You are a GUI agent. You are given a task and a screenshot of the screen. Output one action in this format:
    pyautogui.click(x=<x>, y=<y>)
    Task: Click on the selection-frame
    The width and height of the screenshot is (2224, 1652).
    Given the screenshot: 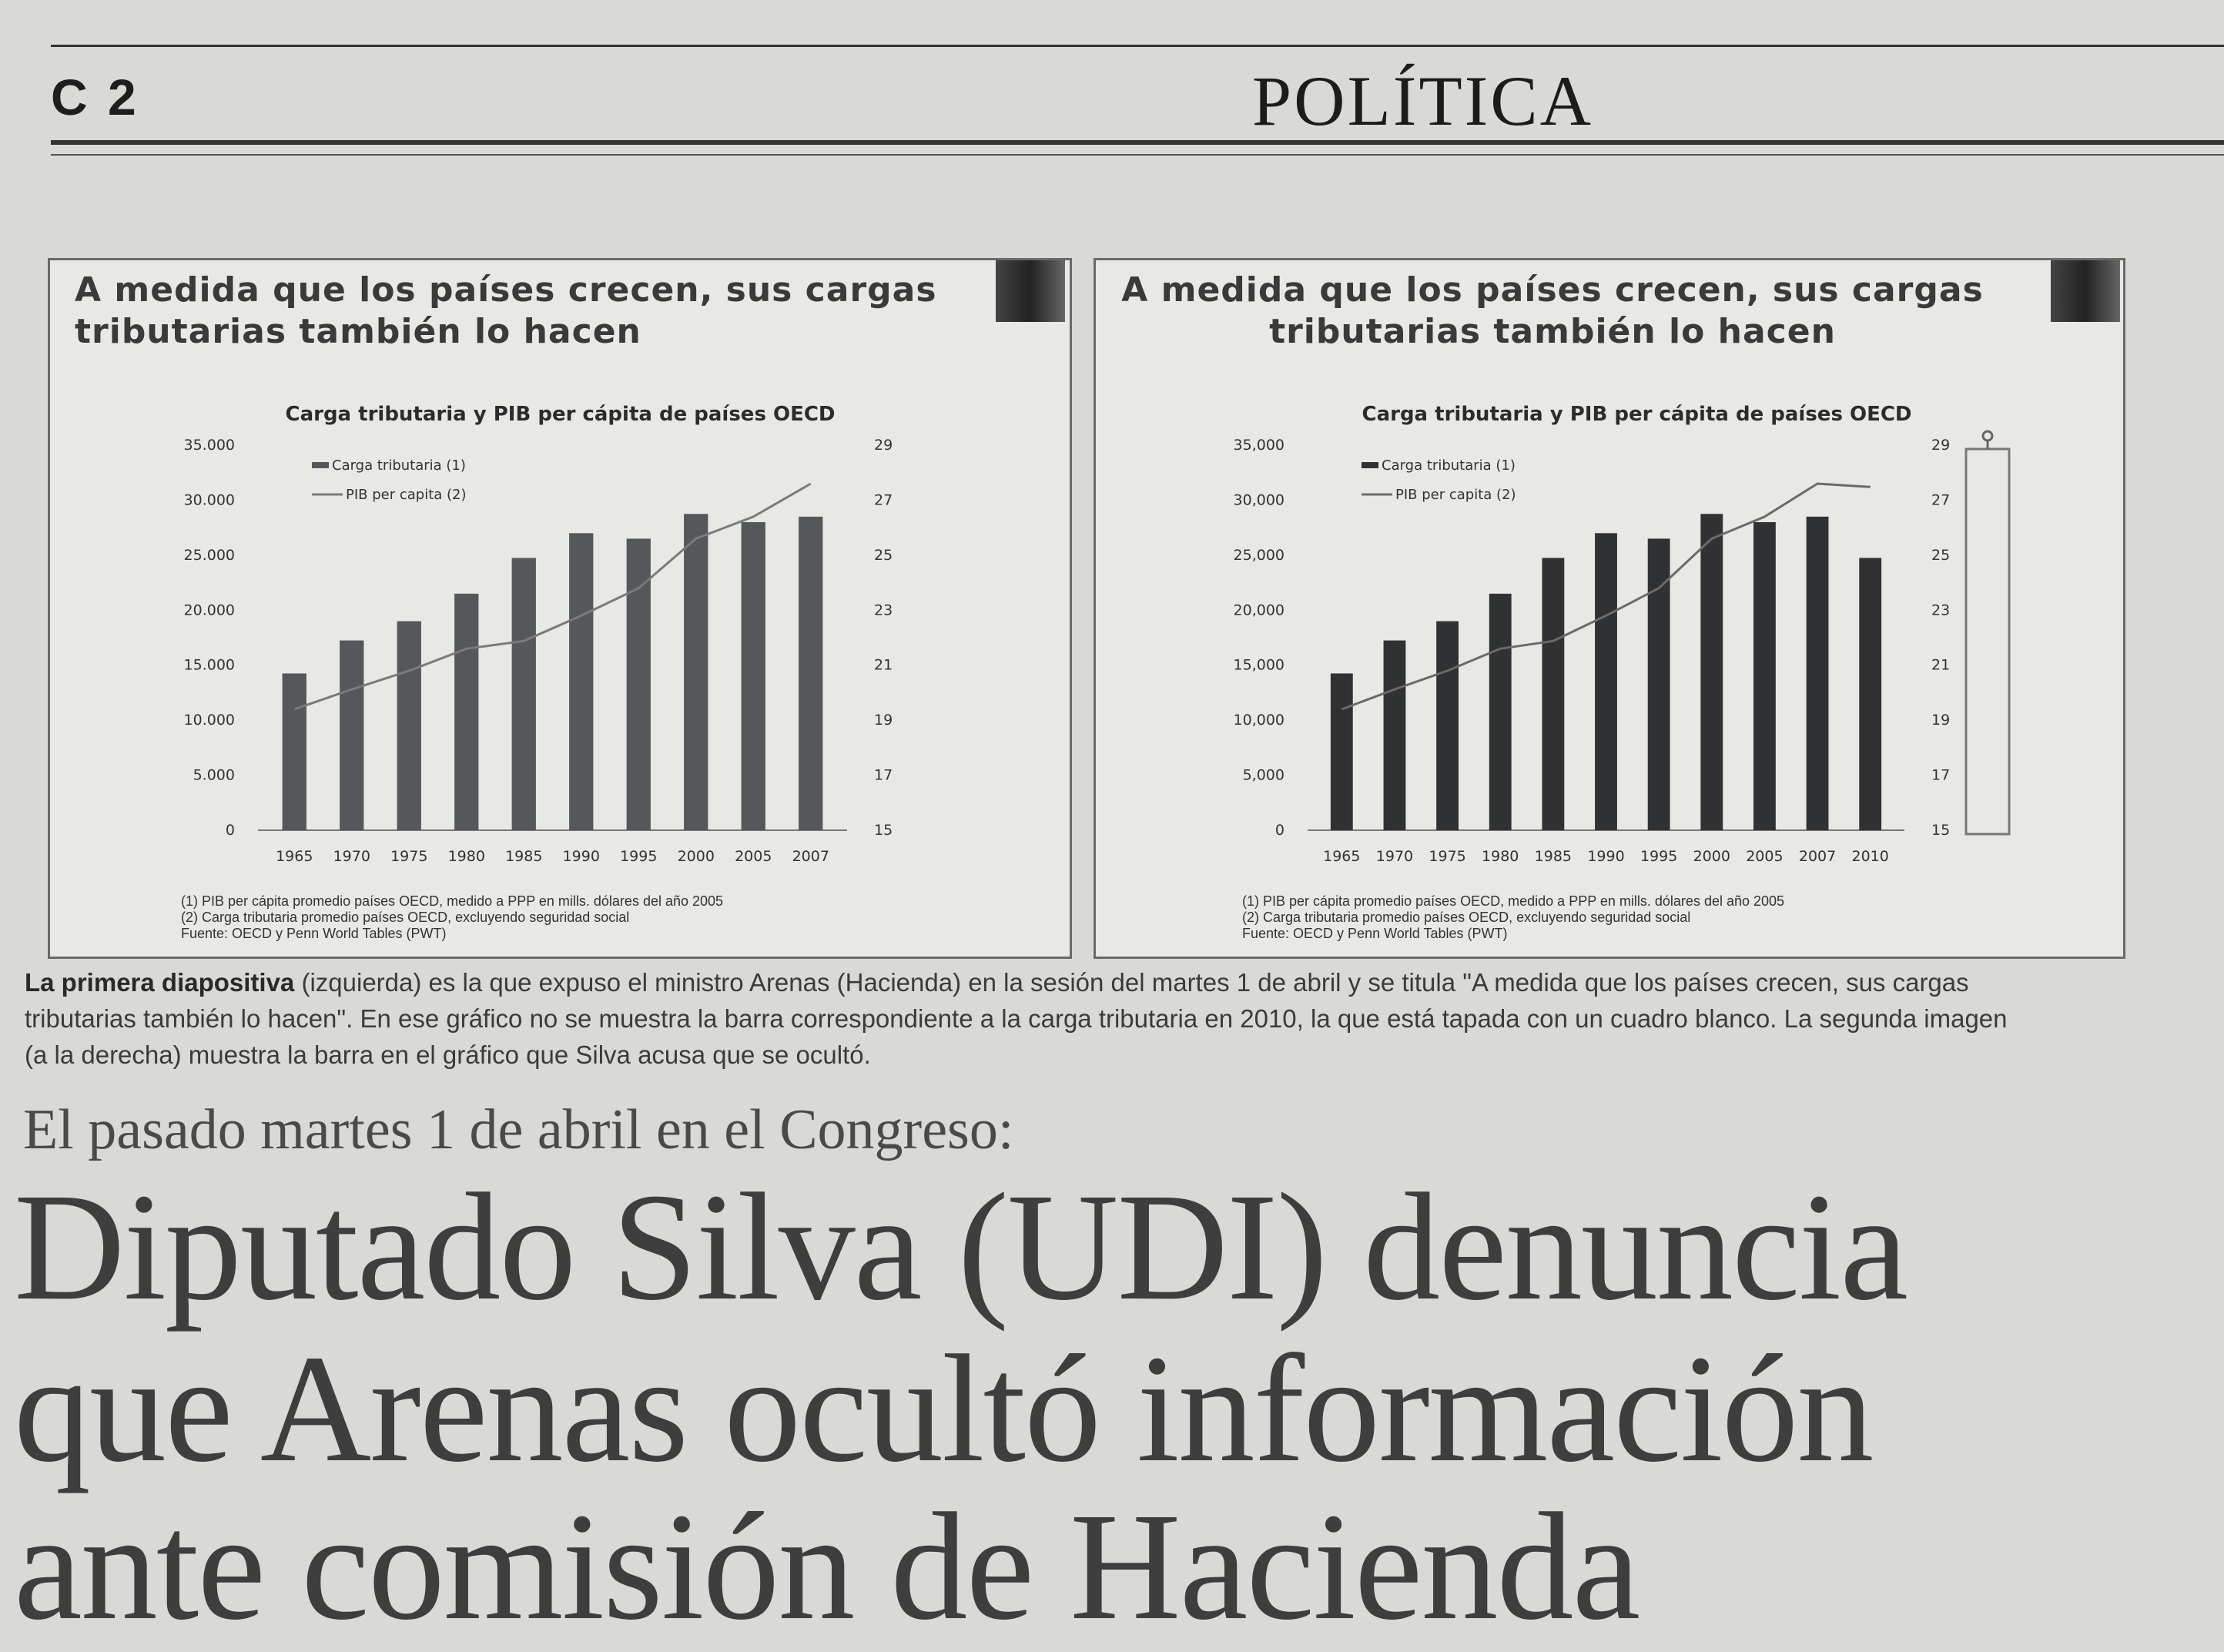 What is the action you would take?
    pyautogui.click(x=1987, y=641)
    